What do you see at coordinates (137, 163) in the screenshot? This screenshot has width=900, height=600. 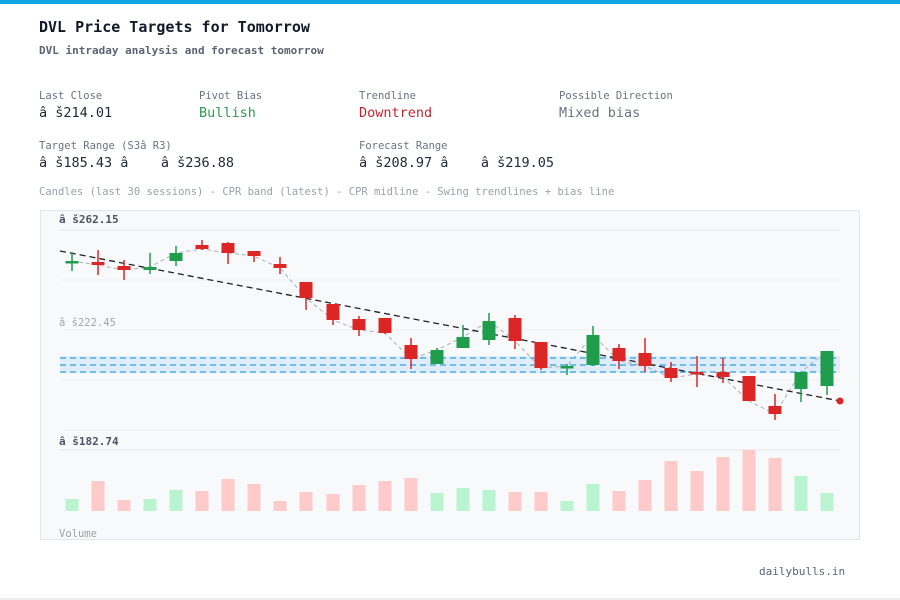 I see `stat-value: â š185.43 â â š236.88` at bounding box center [137, 163].